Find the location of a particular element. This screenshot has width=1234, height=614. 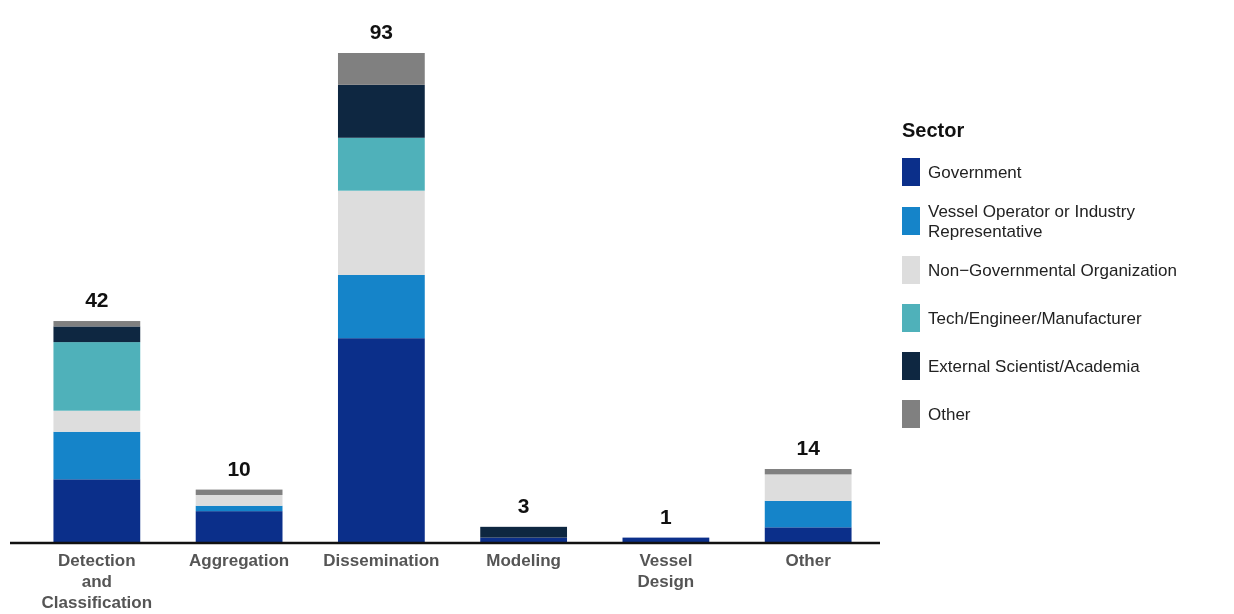

legend-label: Government is located at coordinates (975, 172).